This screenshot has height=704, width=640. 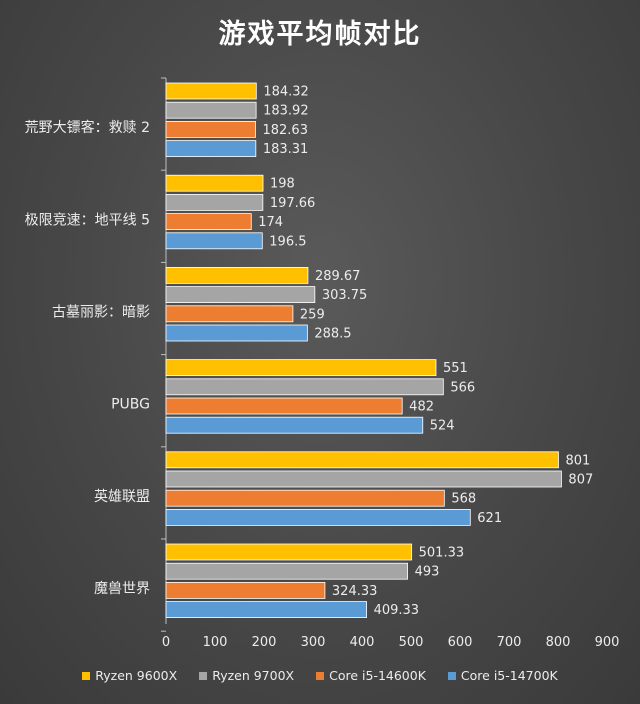 I want to click on category-label: 古墓丽影：暗影, so click(x=101, y=313).